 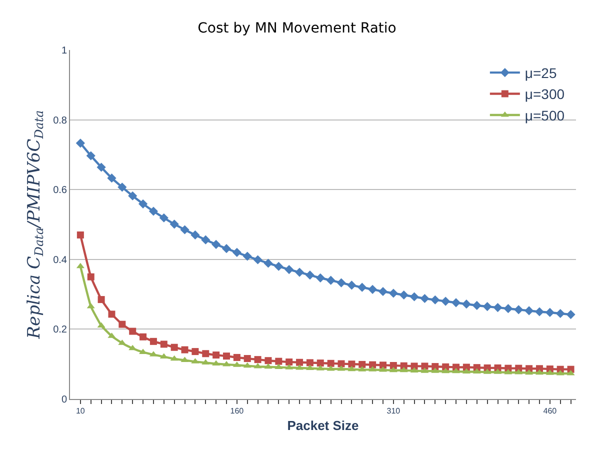 What do you see at coordinates (60, 120) in the screenshot?
I see `y-tick-label: 0.8` at bounding box center [60, 120].